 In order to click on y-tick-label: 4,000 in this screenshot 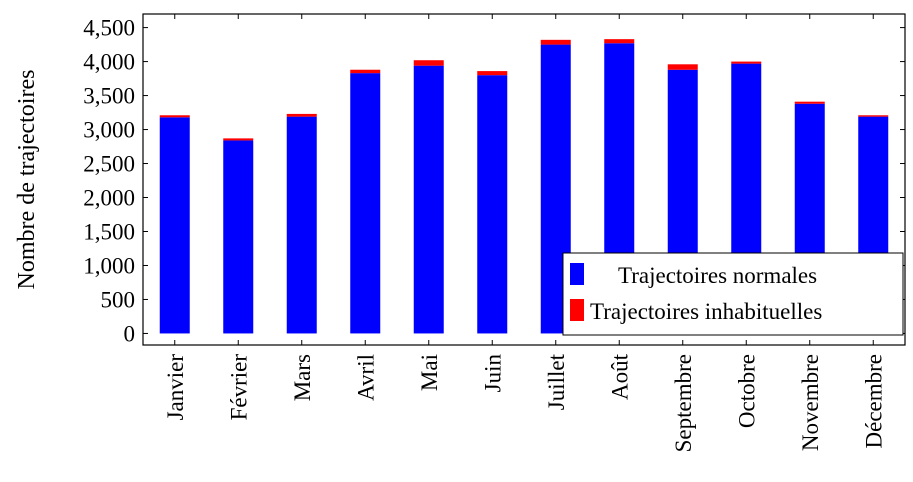, I will do `click(109, 62)`.